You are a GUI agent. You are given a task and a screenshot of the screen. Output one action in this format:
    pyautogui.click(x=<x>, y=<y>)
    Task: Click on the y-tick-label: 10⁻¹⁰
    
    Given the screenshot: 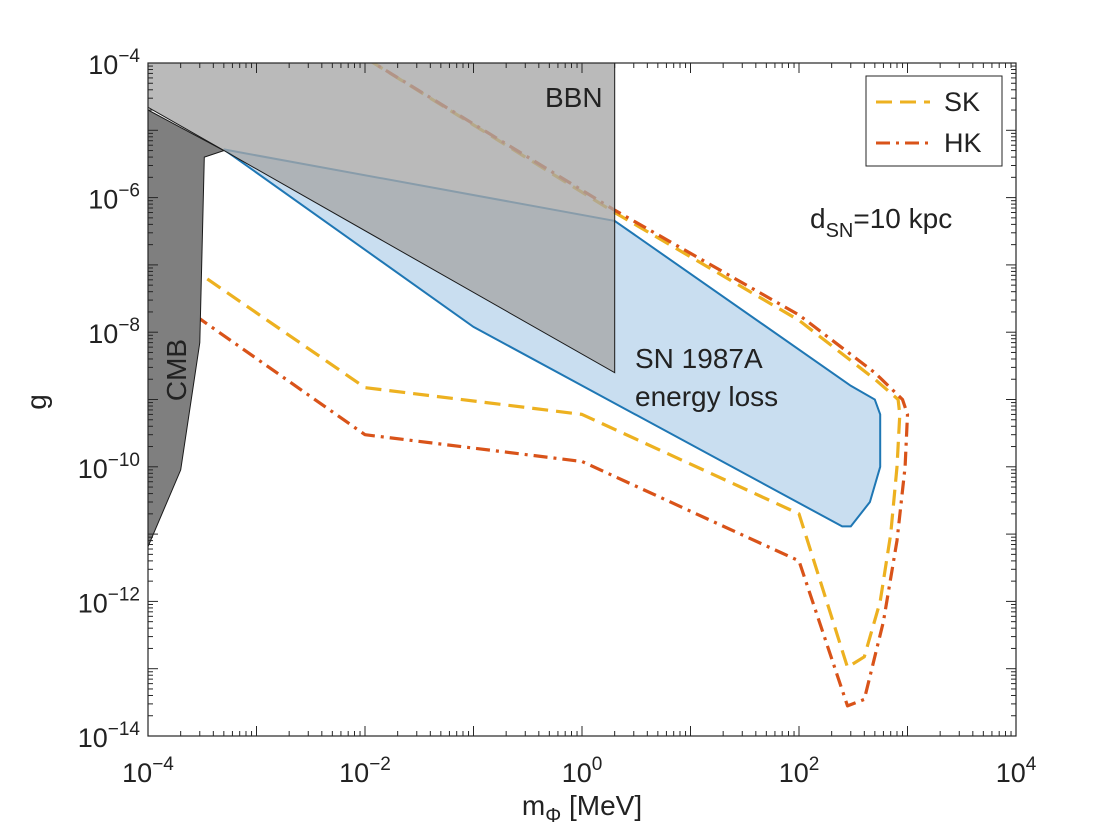 What is the action you would take?
    pyautogui.click(x=109, y=467)
    